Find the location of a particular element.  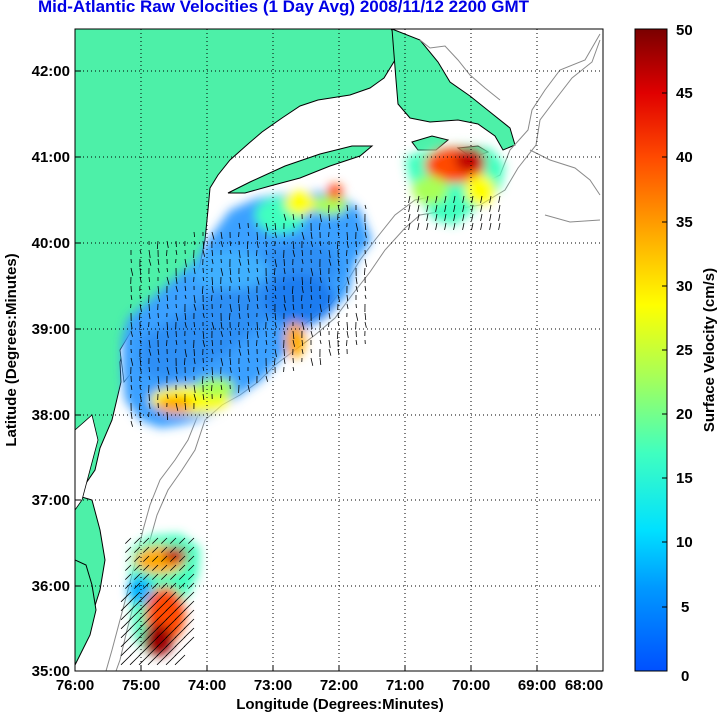

y-tick-label: 40:00 is located at coordinates (51, 243).